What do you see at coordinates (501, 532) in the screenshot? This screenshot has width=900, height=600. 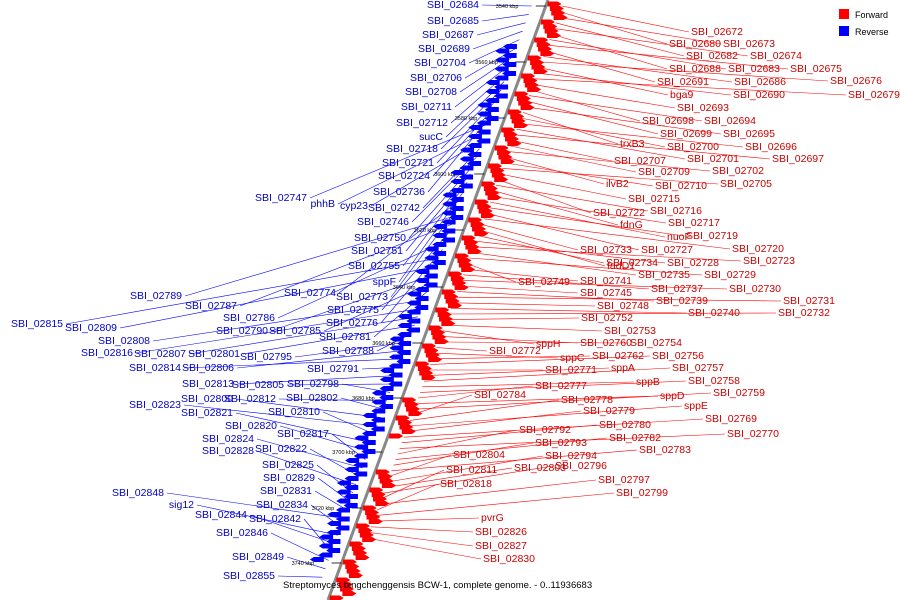 I see `forward-gene-label: SBI_02826` at bounding box center [501, 532].